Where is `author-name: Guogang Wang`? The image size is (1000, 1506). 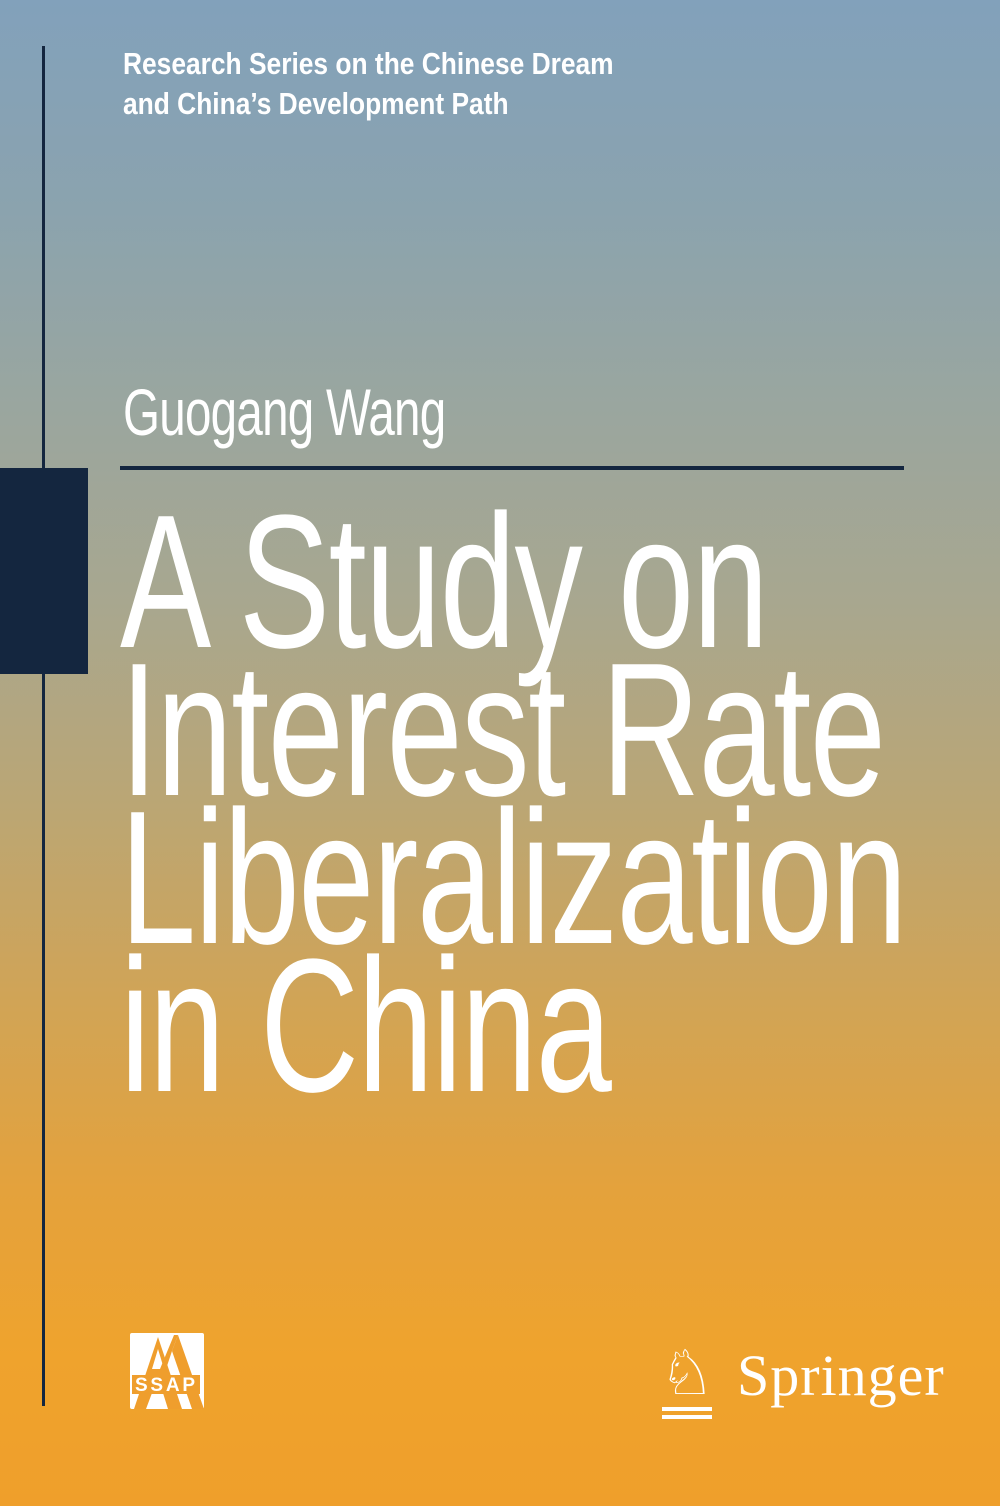
author-name: Guogang Wang is located at coordinates (284, 412).